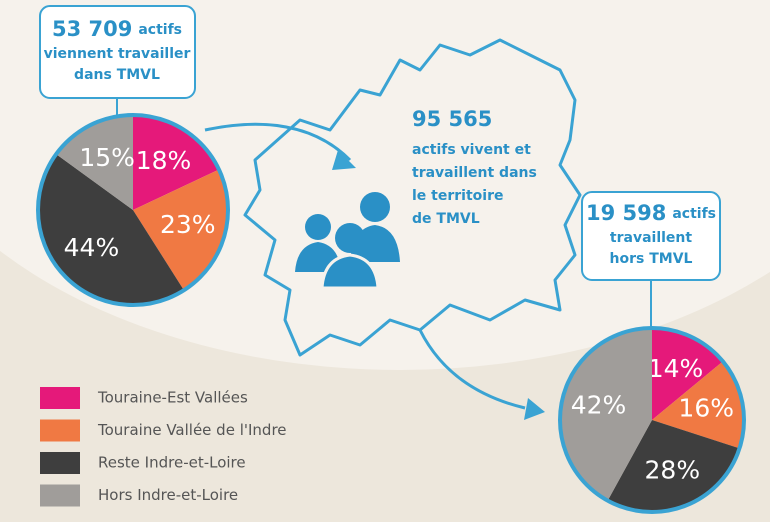  I want to click on slice-label: 28%, so click(673, 469).